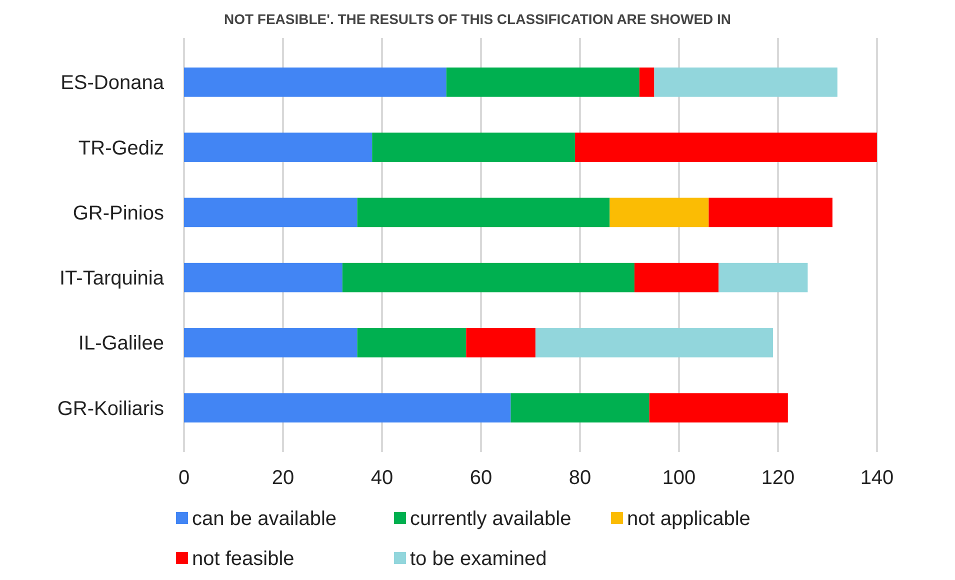  I want to click on x-tick-label: 140, so click(877, 478).